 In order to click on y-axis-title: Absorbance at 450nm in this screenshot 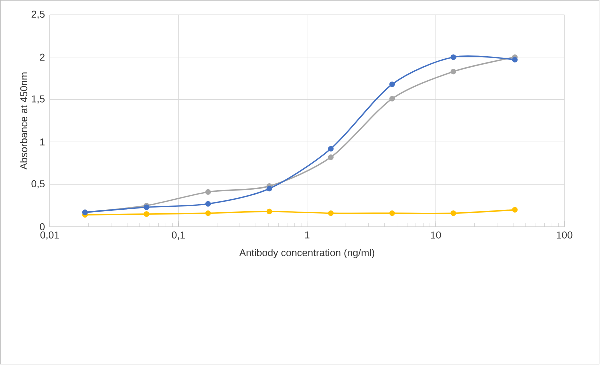, I will do `click(24, 121)`.